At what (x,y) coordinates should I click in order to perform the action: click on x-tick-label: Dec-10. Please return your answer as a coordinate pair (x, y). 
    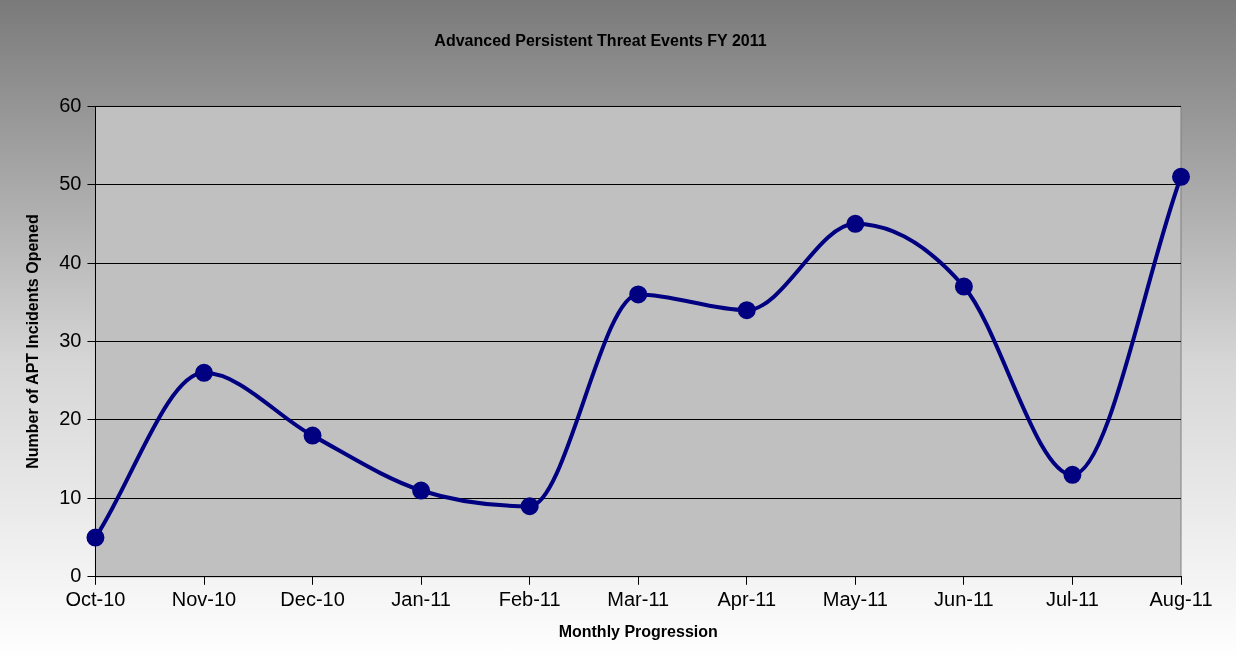
    Looking at the image, I should click on (312, 599).